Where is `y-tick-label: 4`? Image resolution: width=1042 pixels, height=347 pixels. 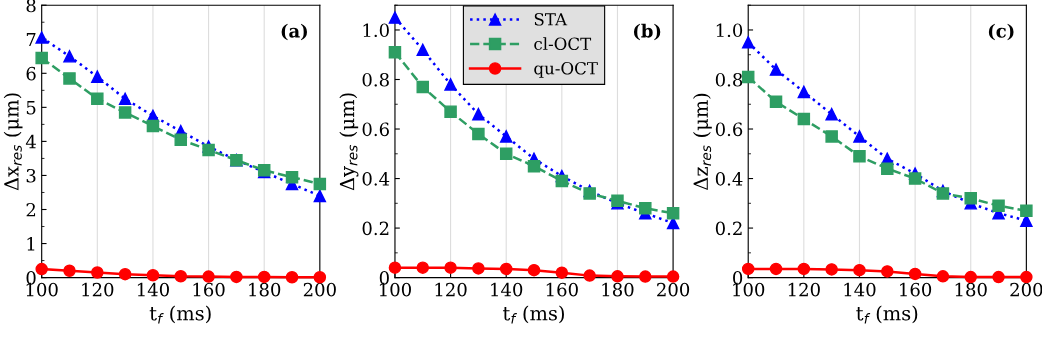 y-tick-label: 4 is located at coordinates (30, 141).